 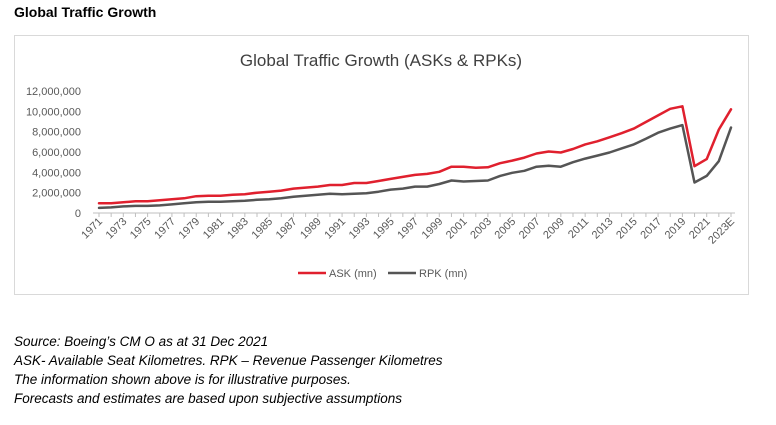 I want to click on x-tick-label: 1997, so click(x=408, y=229).